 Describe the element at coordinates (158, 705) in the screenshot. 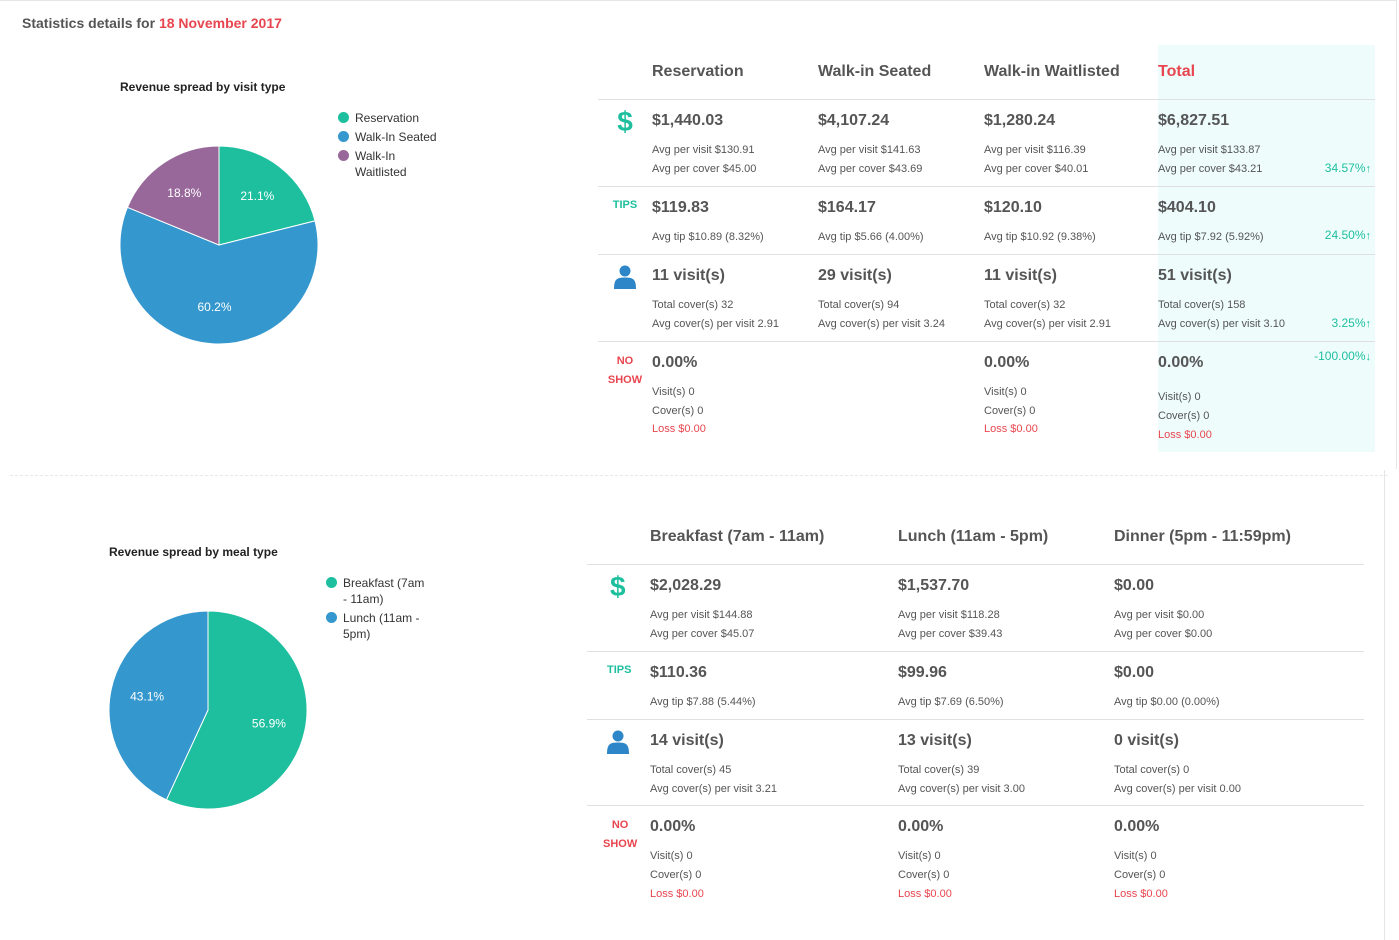

I see `pie-slice-lunch-11am-5pm` at that location.